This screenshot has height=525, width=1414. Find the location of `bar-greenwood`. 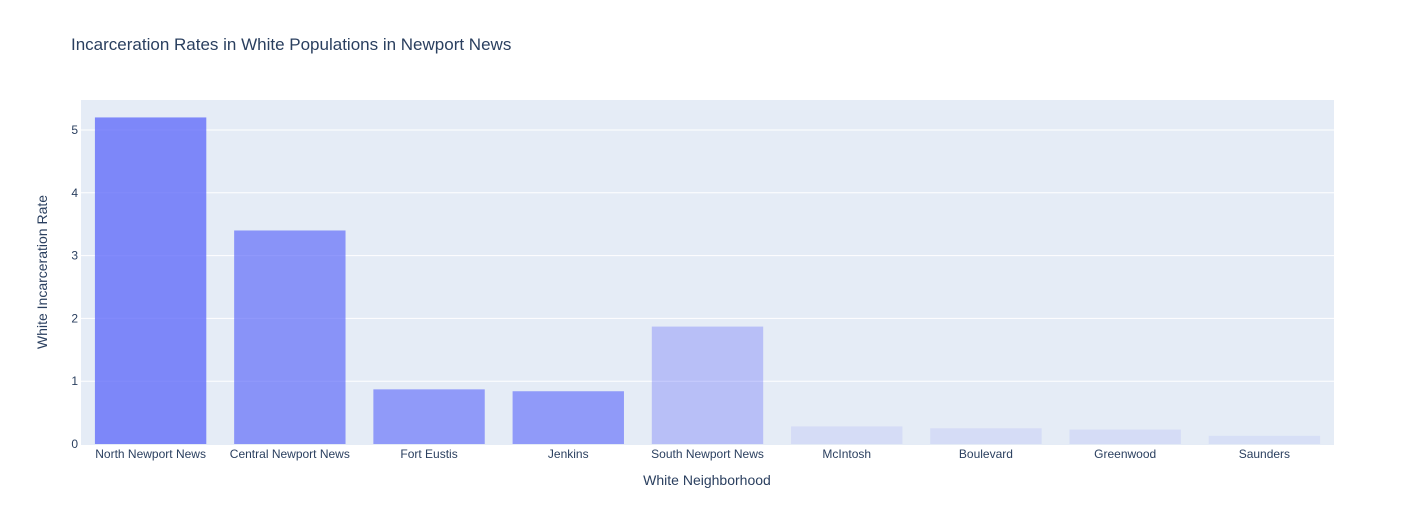

bar-greenwood is located at coordinates (1125, 436).